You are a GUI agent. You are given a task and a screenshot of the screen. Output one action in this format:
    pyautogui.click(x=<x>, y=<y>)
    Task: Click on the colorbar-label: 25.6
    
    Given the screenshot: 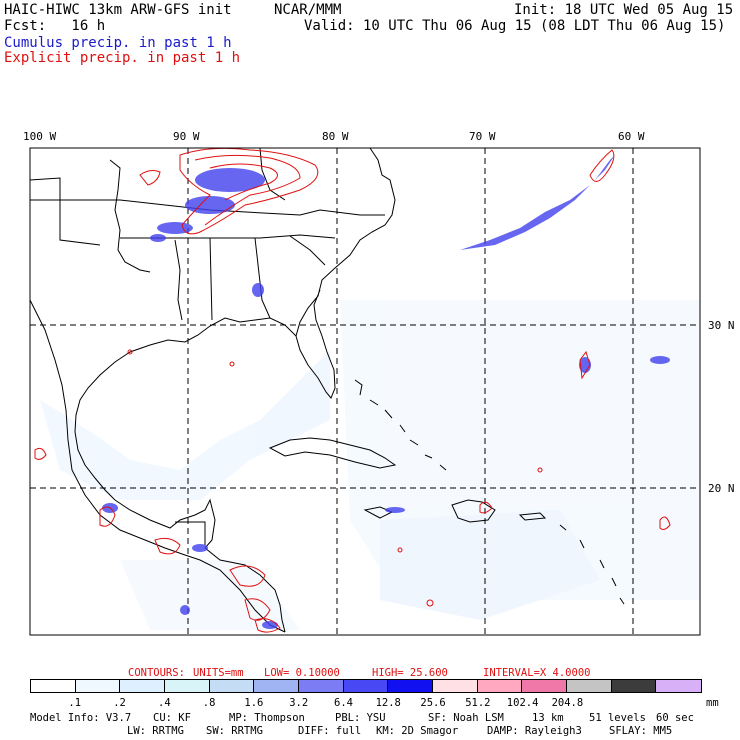 What is the action you would take?
    pyautogui.click(x=433, y=703)
    